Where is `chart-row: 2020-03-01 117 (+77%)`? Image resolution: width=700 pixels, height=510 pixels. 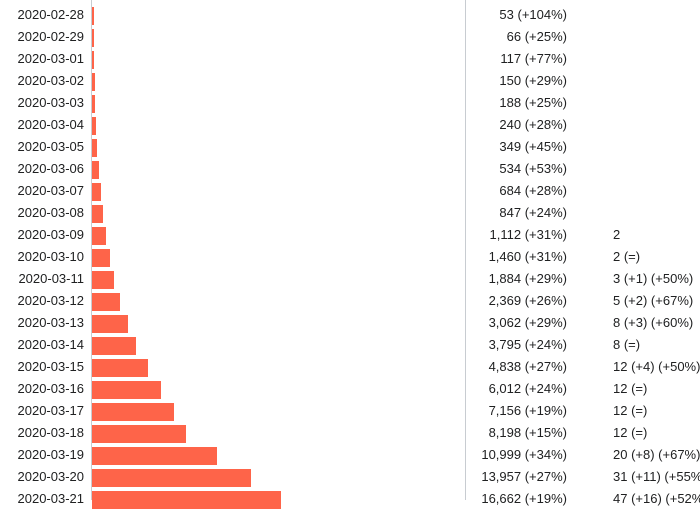
chart-row: 2020-03-01 117 (+77%) is located at coordinates (350, 59).